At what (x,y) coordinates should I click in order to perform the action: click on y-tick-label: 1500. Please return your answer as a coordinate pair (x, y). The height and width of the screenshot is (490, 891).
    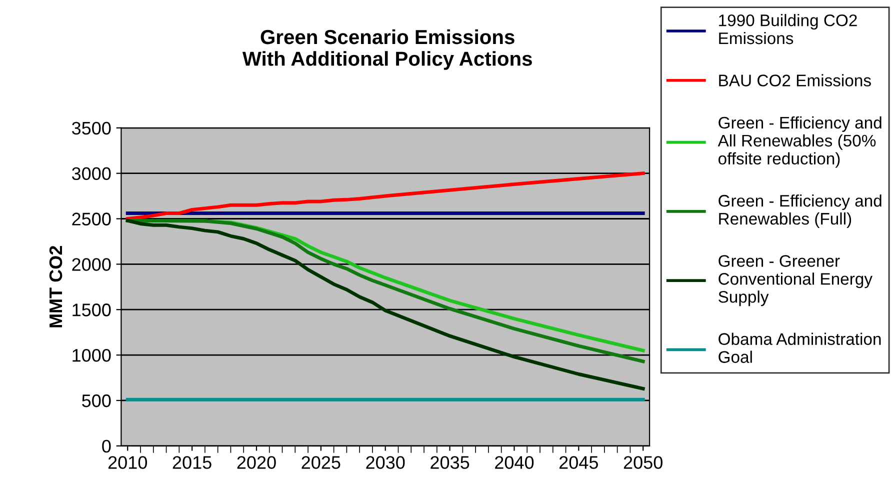
    Looking at the image, I should click on (91, 310).